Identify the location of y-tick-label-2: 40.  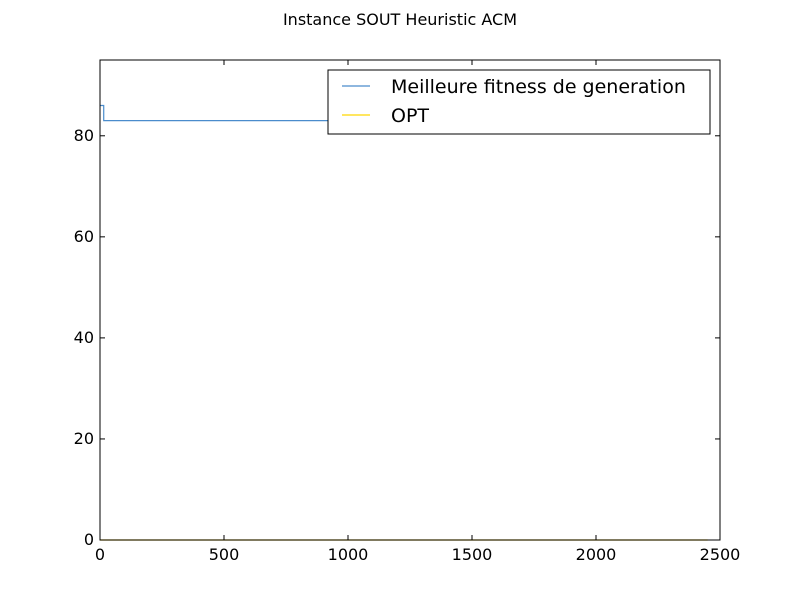
(84, 337).